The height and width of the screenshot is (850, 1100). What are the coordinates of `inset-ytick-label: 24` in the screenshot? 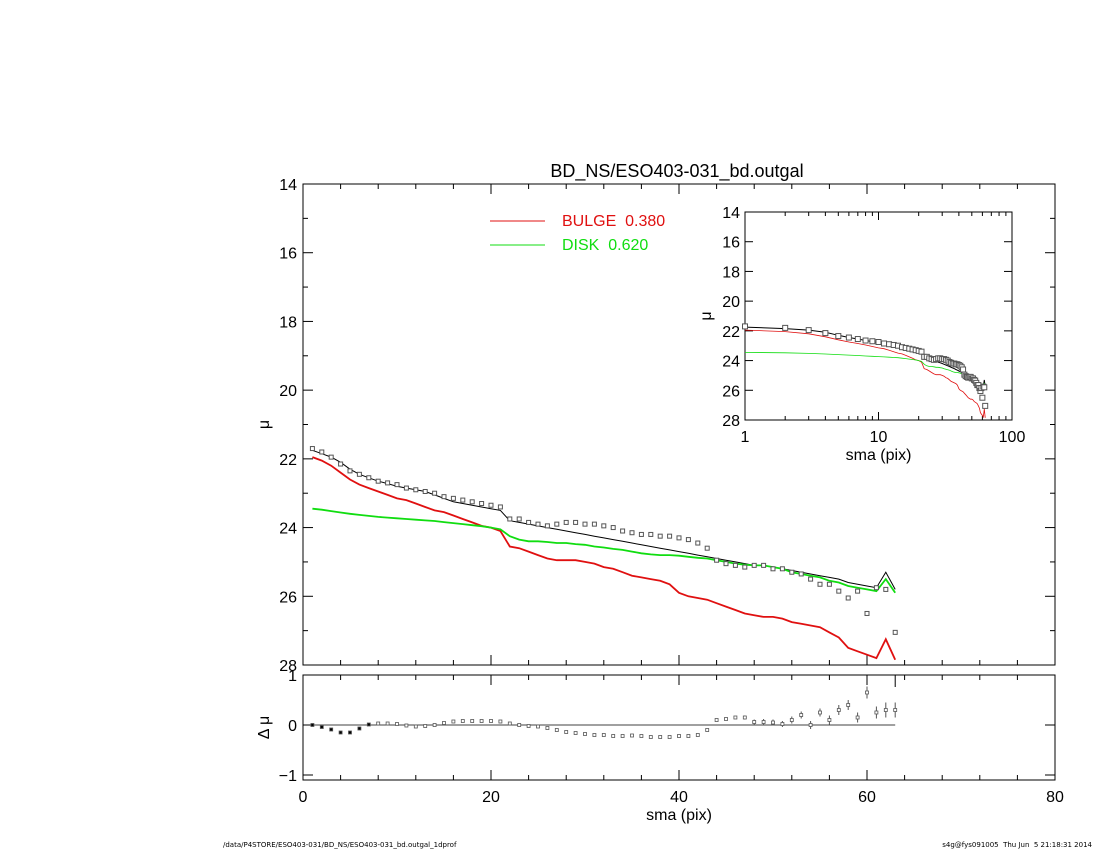 It's located at (731, 362).